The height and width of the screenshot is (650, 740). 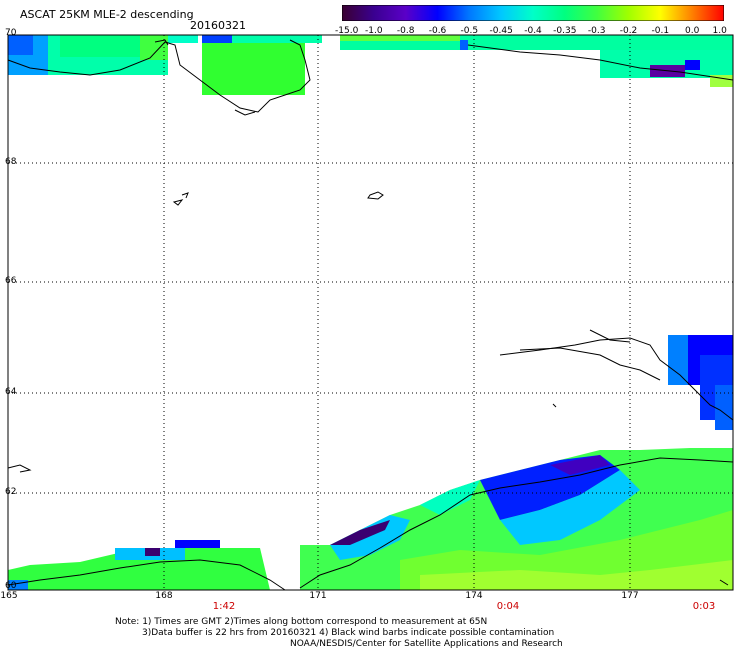 I want to click on colorbar-label: -0.5, so click(x=469, y=31).